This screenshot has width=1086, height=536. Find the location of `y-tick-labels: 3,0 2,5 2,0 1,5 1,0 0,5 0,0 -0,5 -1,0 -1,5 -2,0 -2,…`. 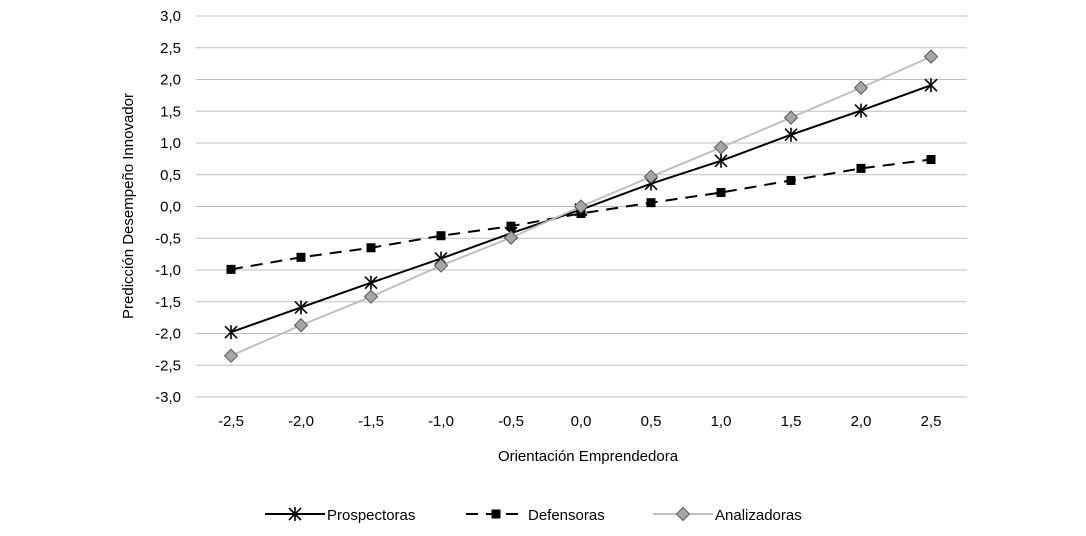

y-tick-labels: 3,0 2,5 2,0 1,5 1,0 0,5 0,0 -0,5 -1,0 -1,5 -2,0 -2,… is located at coordinates (168, 207).